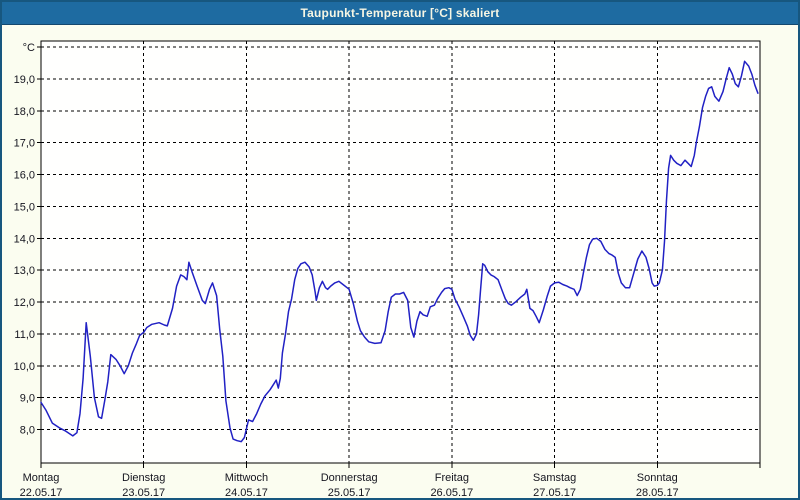  Describe the element at coordinates (27, 431) in the screenshot. I see `y-tick-label: 8,0` at that location.